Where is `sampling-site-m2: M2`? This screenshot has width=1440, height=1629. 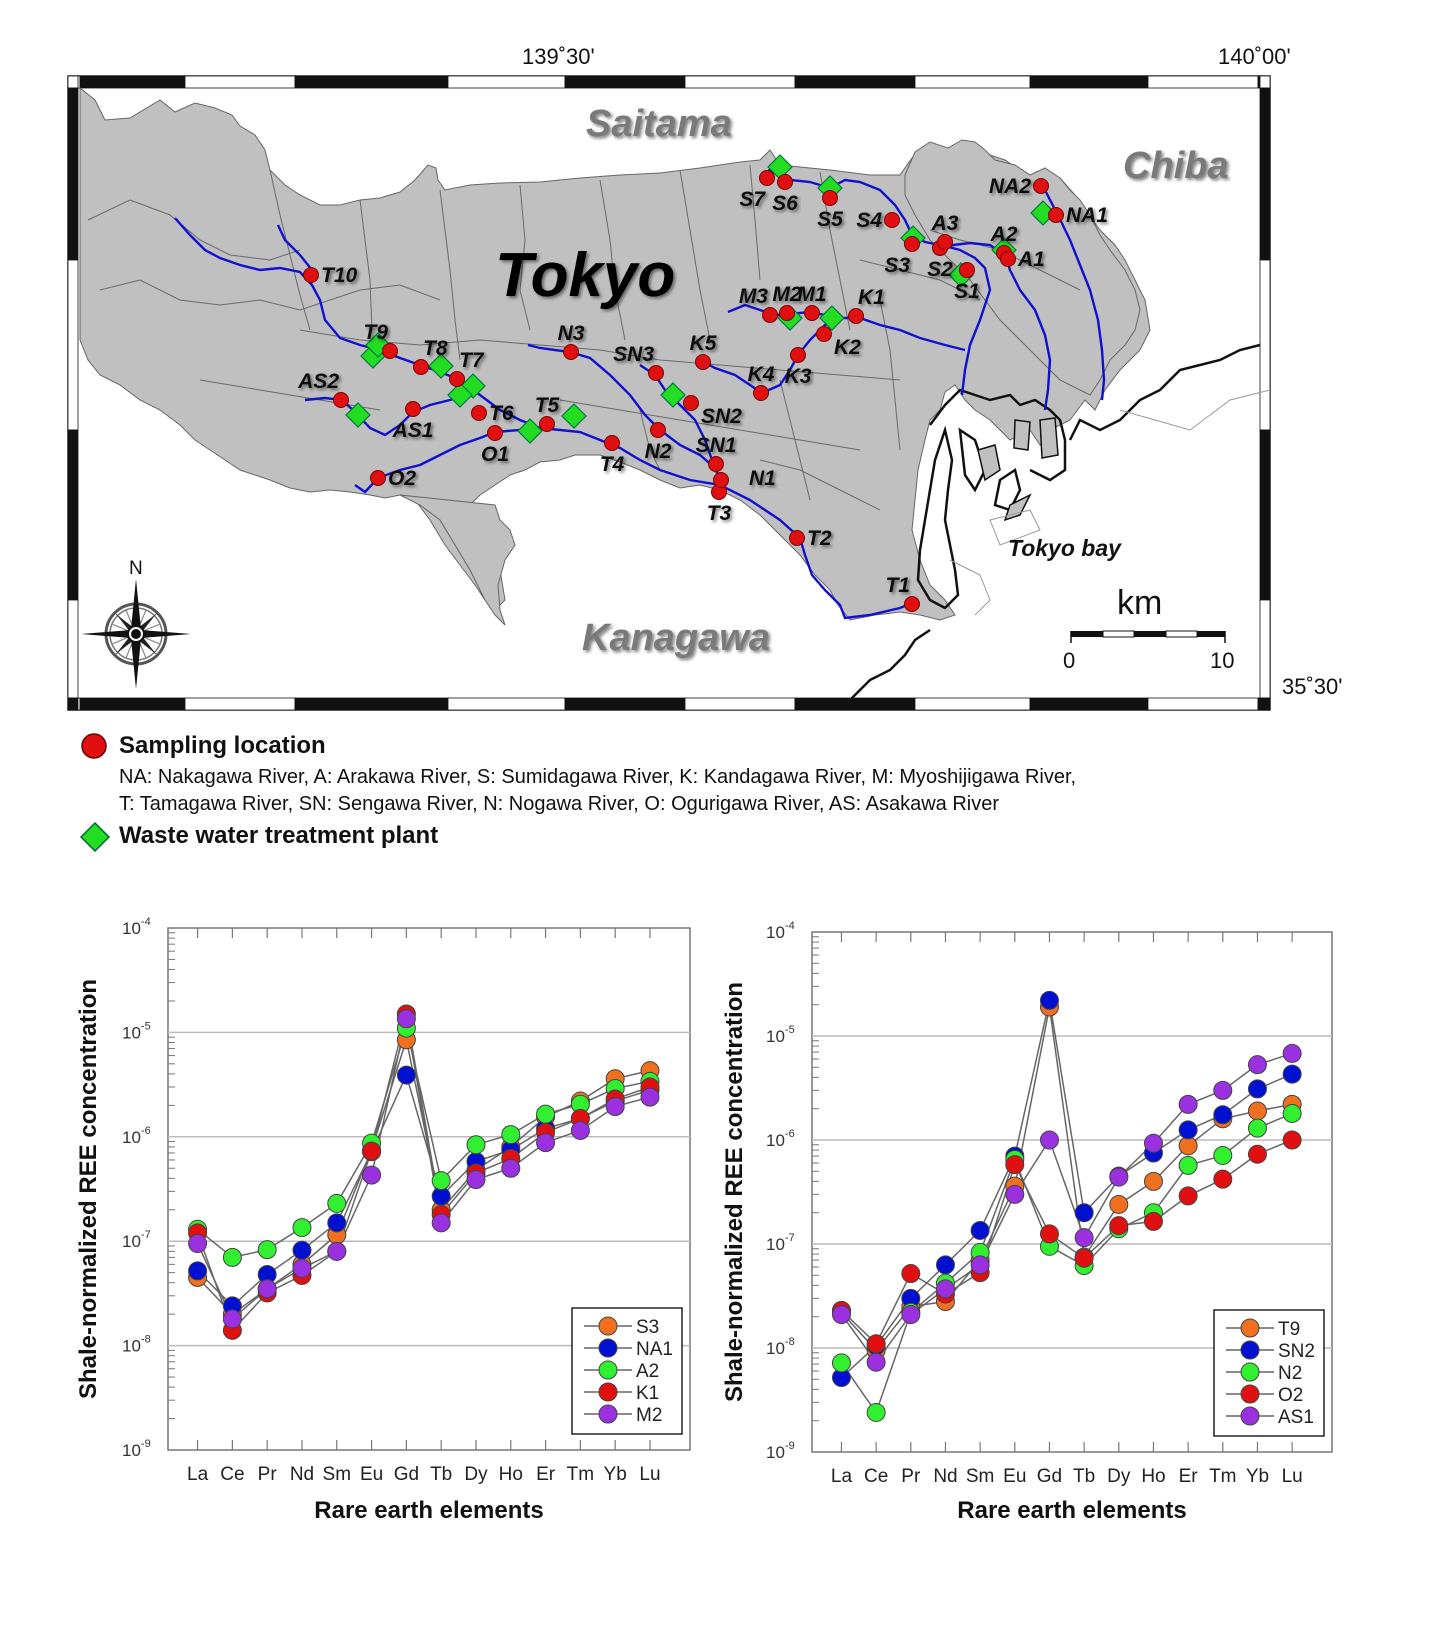 sampling-site-m2: M2 is located at coordinates (787, 302).